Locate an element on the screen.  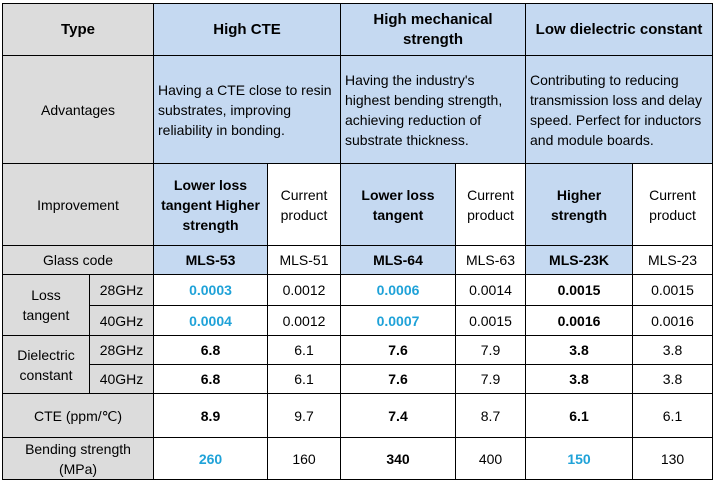
bending-strength-value: 400 is located at coordinates (490, 458).